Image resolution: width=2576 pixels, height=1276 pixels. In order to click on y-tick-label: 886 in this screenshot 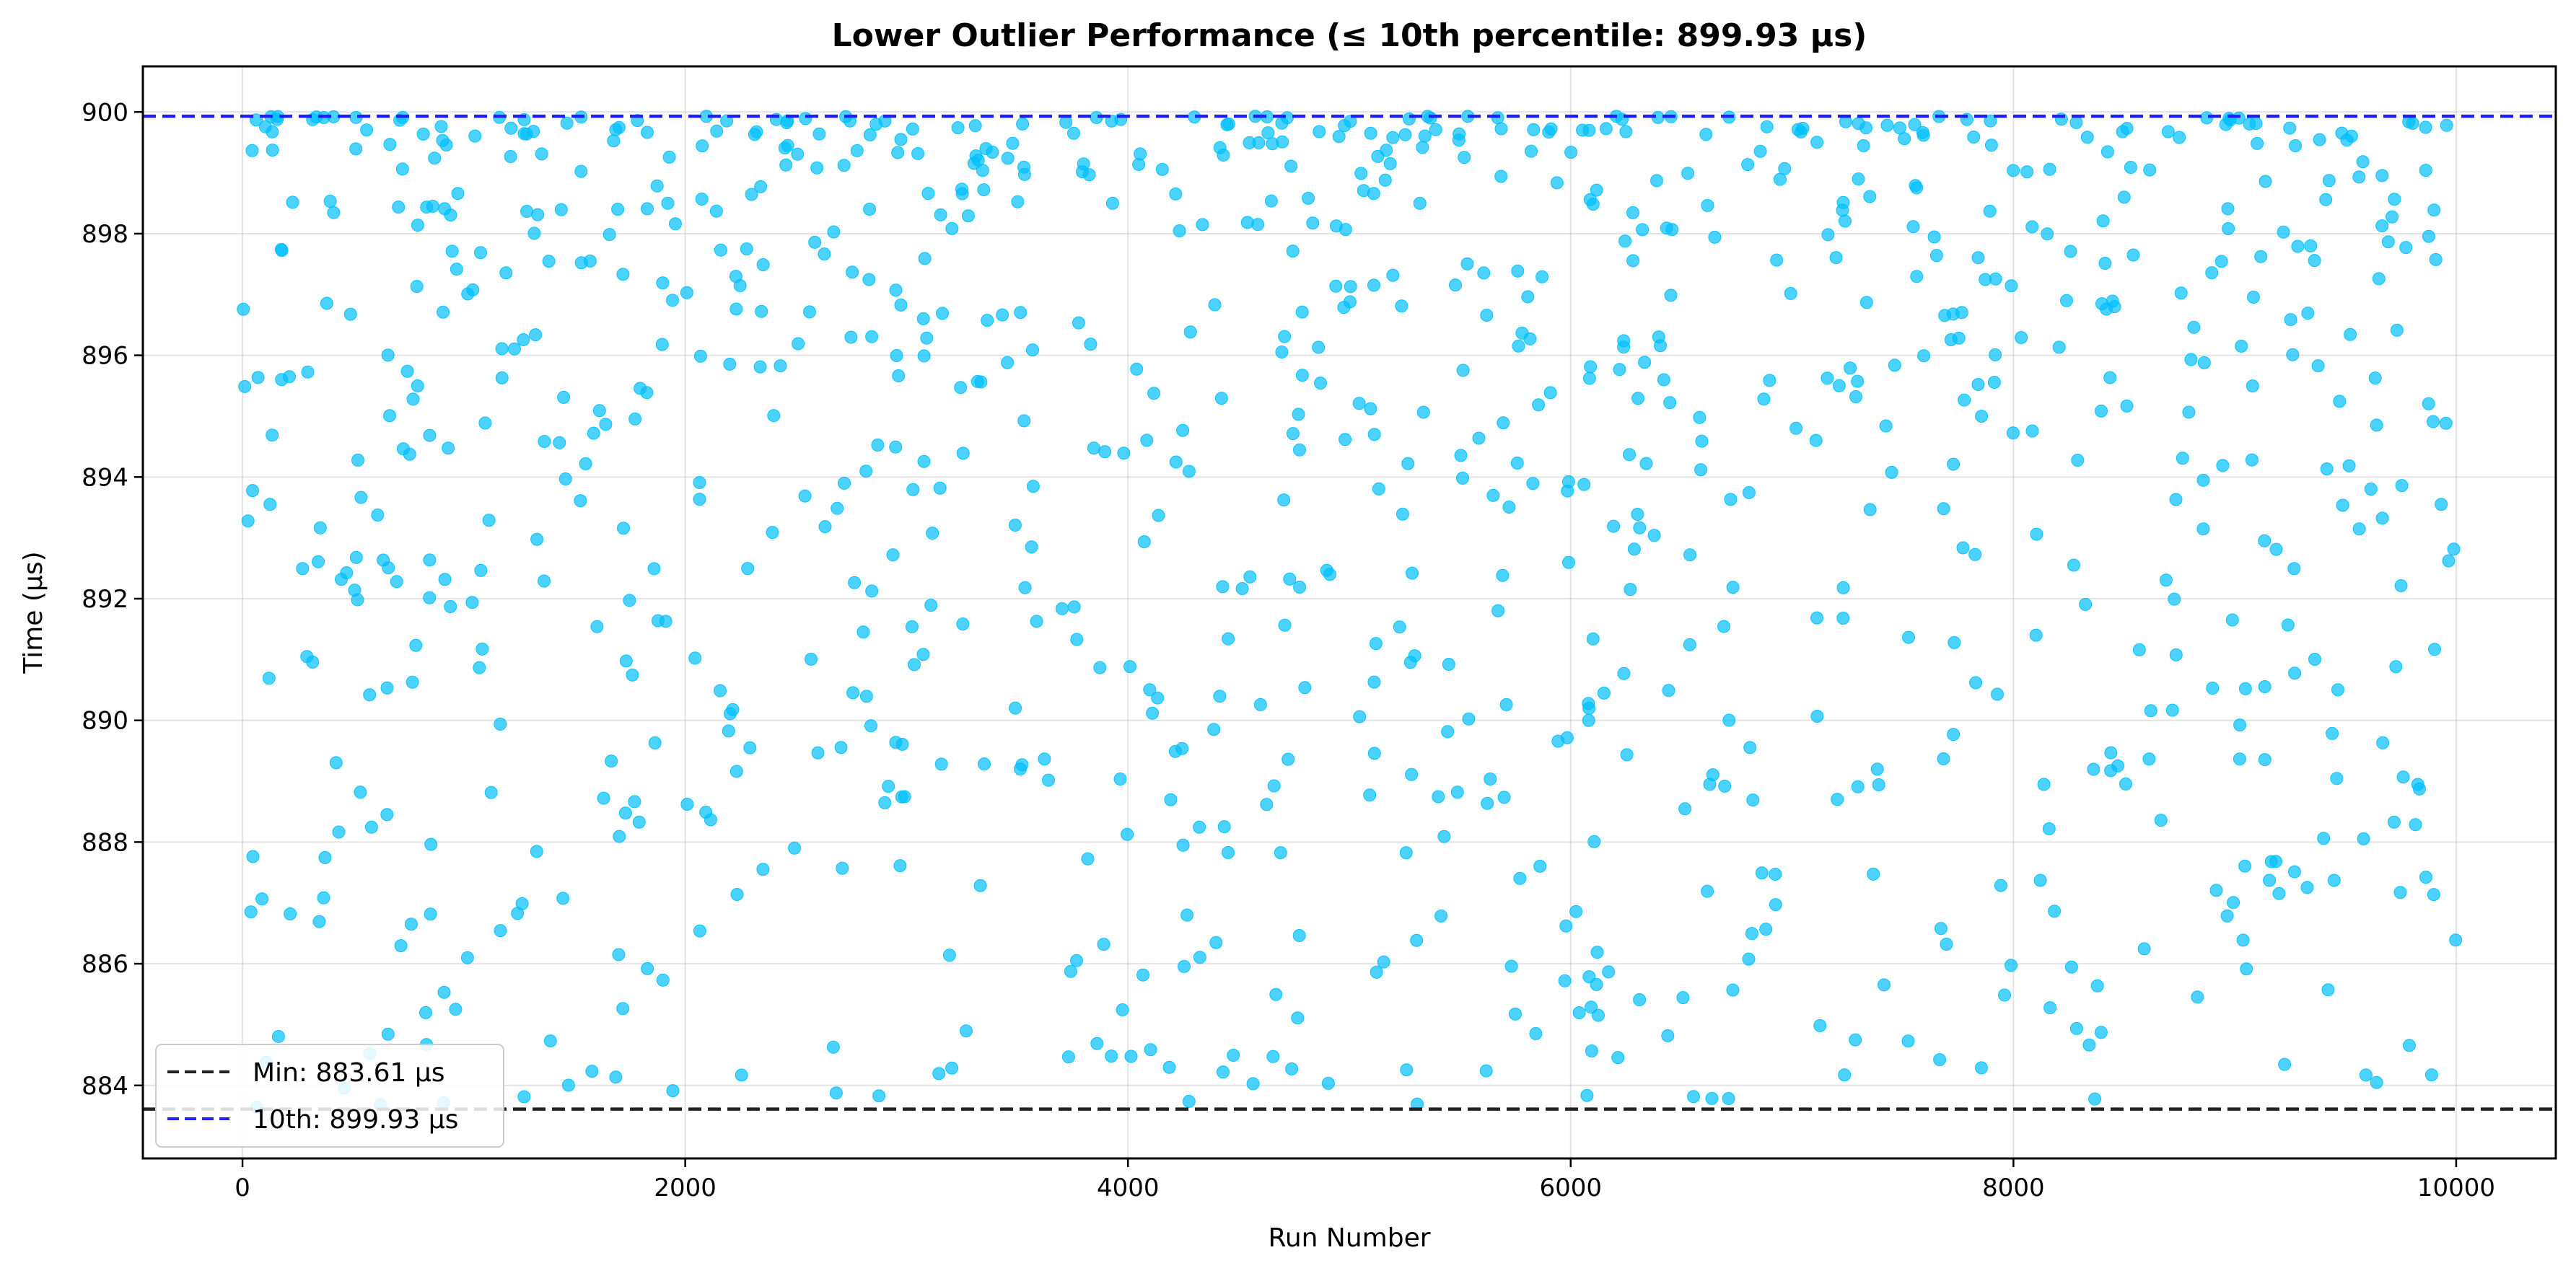, I will do `click(105, 965)`.